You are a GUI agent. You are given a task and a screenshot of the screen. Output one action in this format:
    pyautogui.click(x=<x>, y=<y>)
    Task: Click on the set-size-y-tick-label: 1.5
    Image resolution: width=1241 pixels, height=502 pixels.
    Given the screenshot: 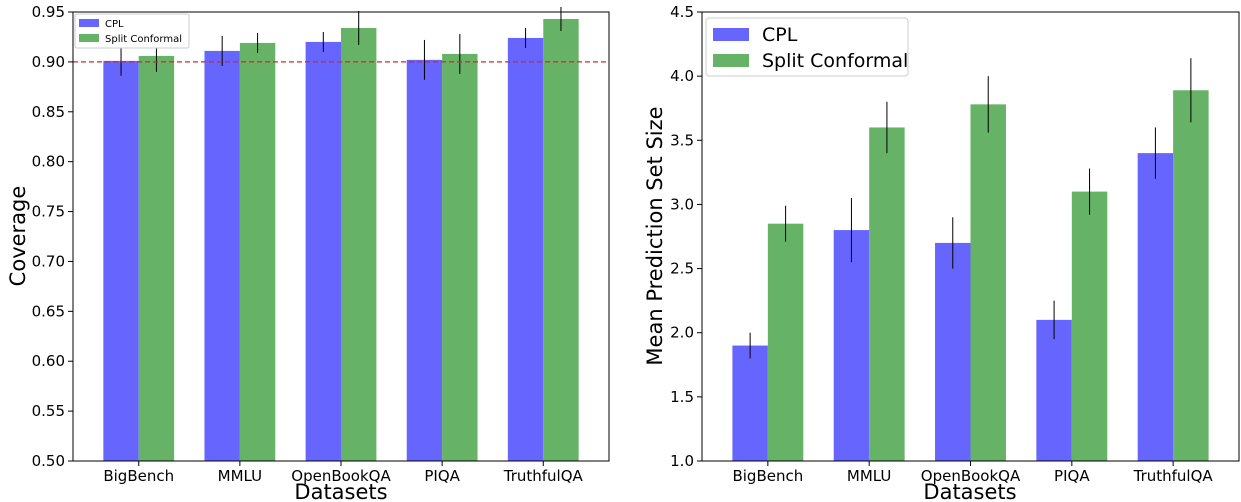 What is the action you would take?
    pyautogui.click(x=682, y=397)
    